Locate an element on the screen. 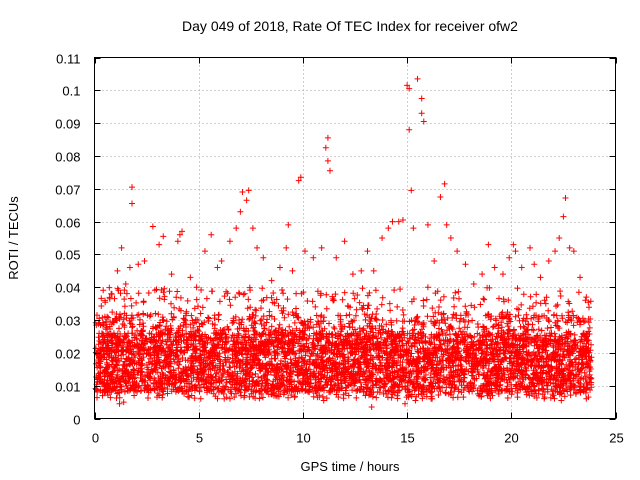 The height and width of the screenshot is (480, 640). y-tick-label: 0.03 is located at coordinates (67, 321).